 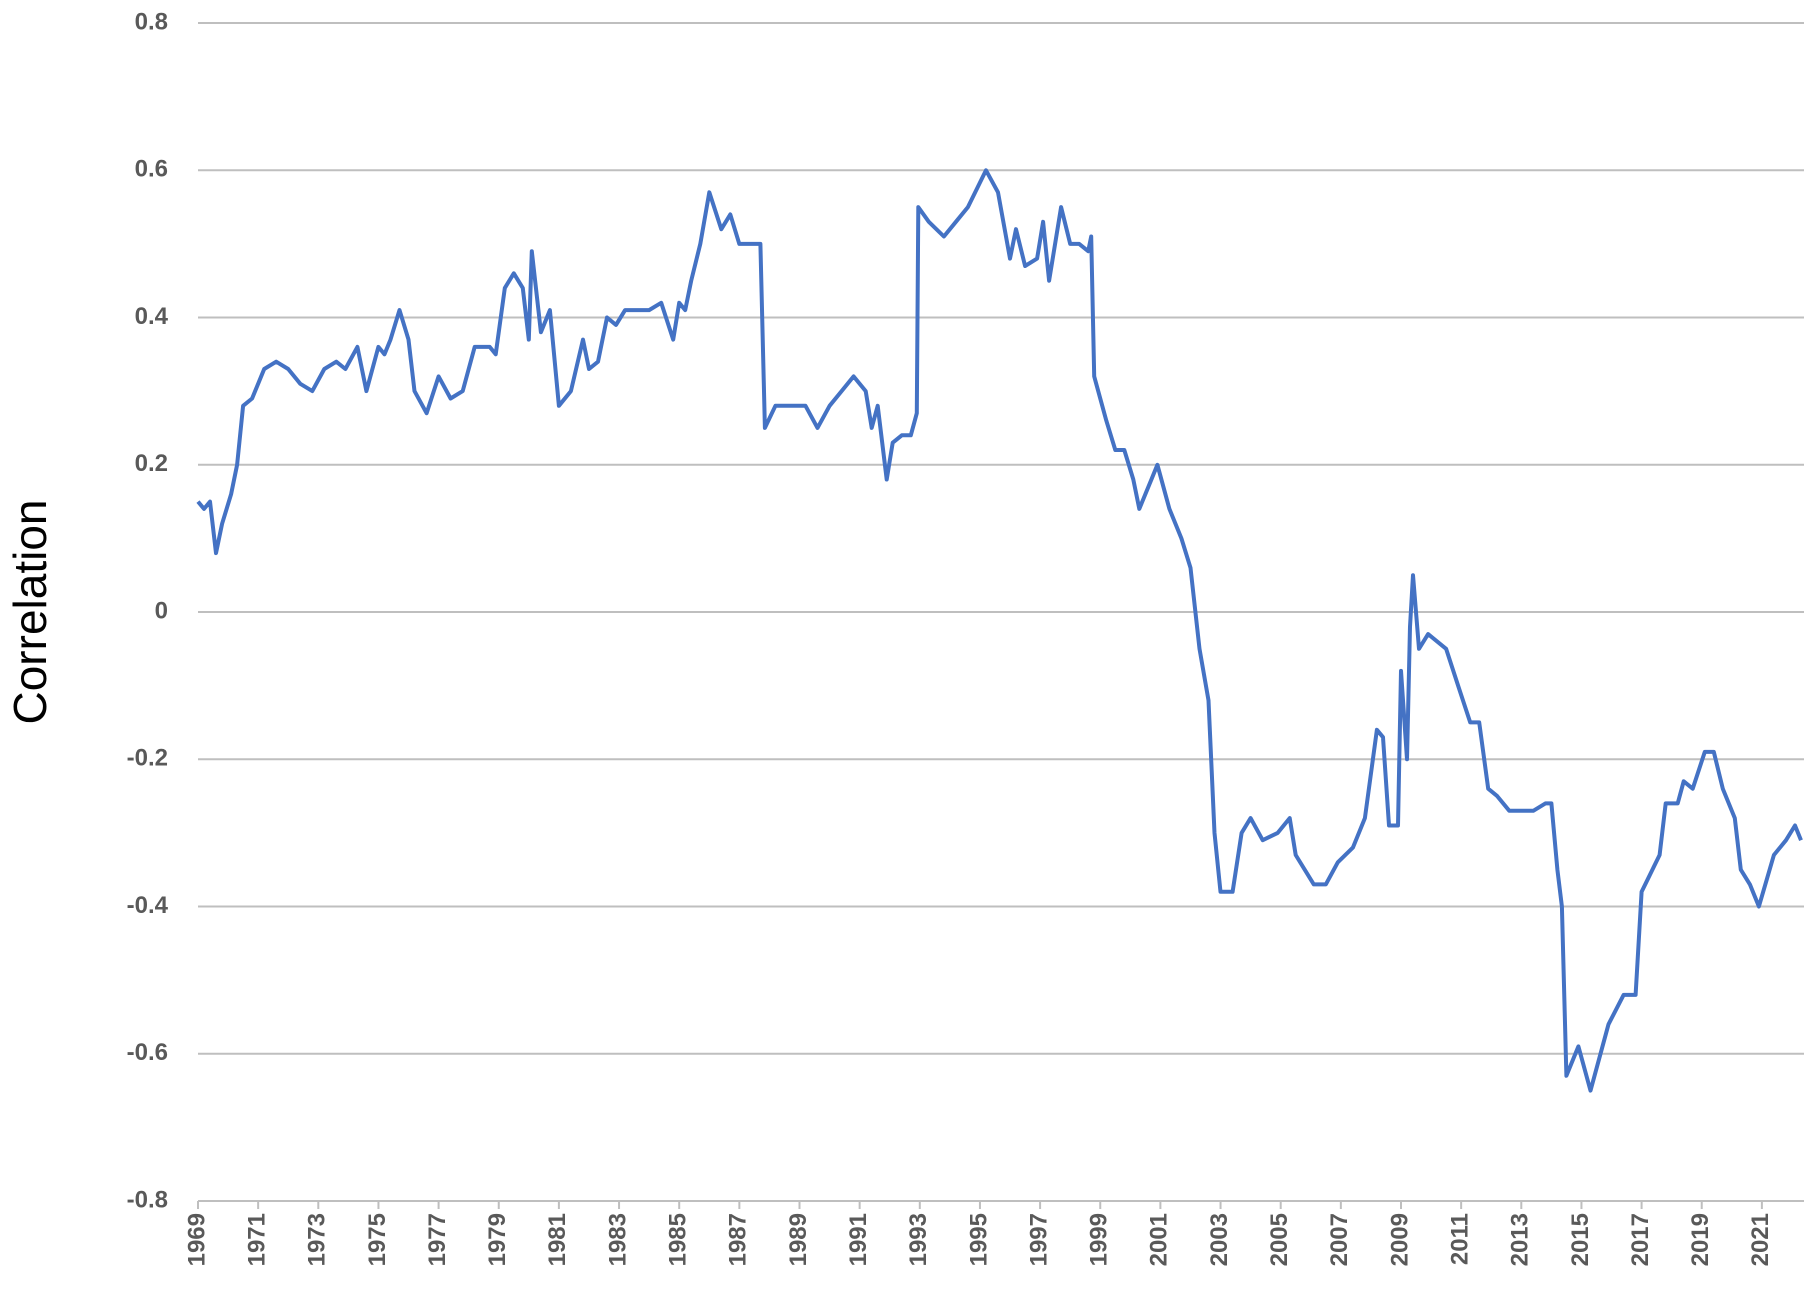 I want to click on y-tick-label: -0.4, so click(x=148, y=905).